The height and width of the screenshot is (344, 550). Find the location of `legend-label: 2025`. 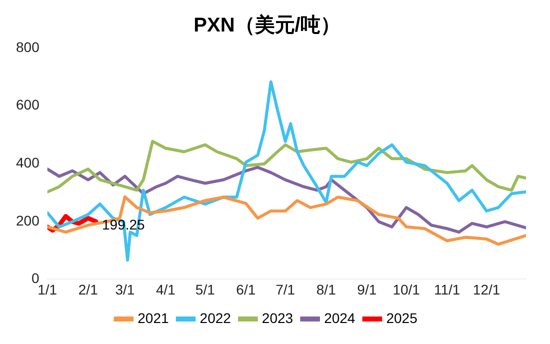

legend-label: 2025 is located at coordinates (402, 318).